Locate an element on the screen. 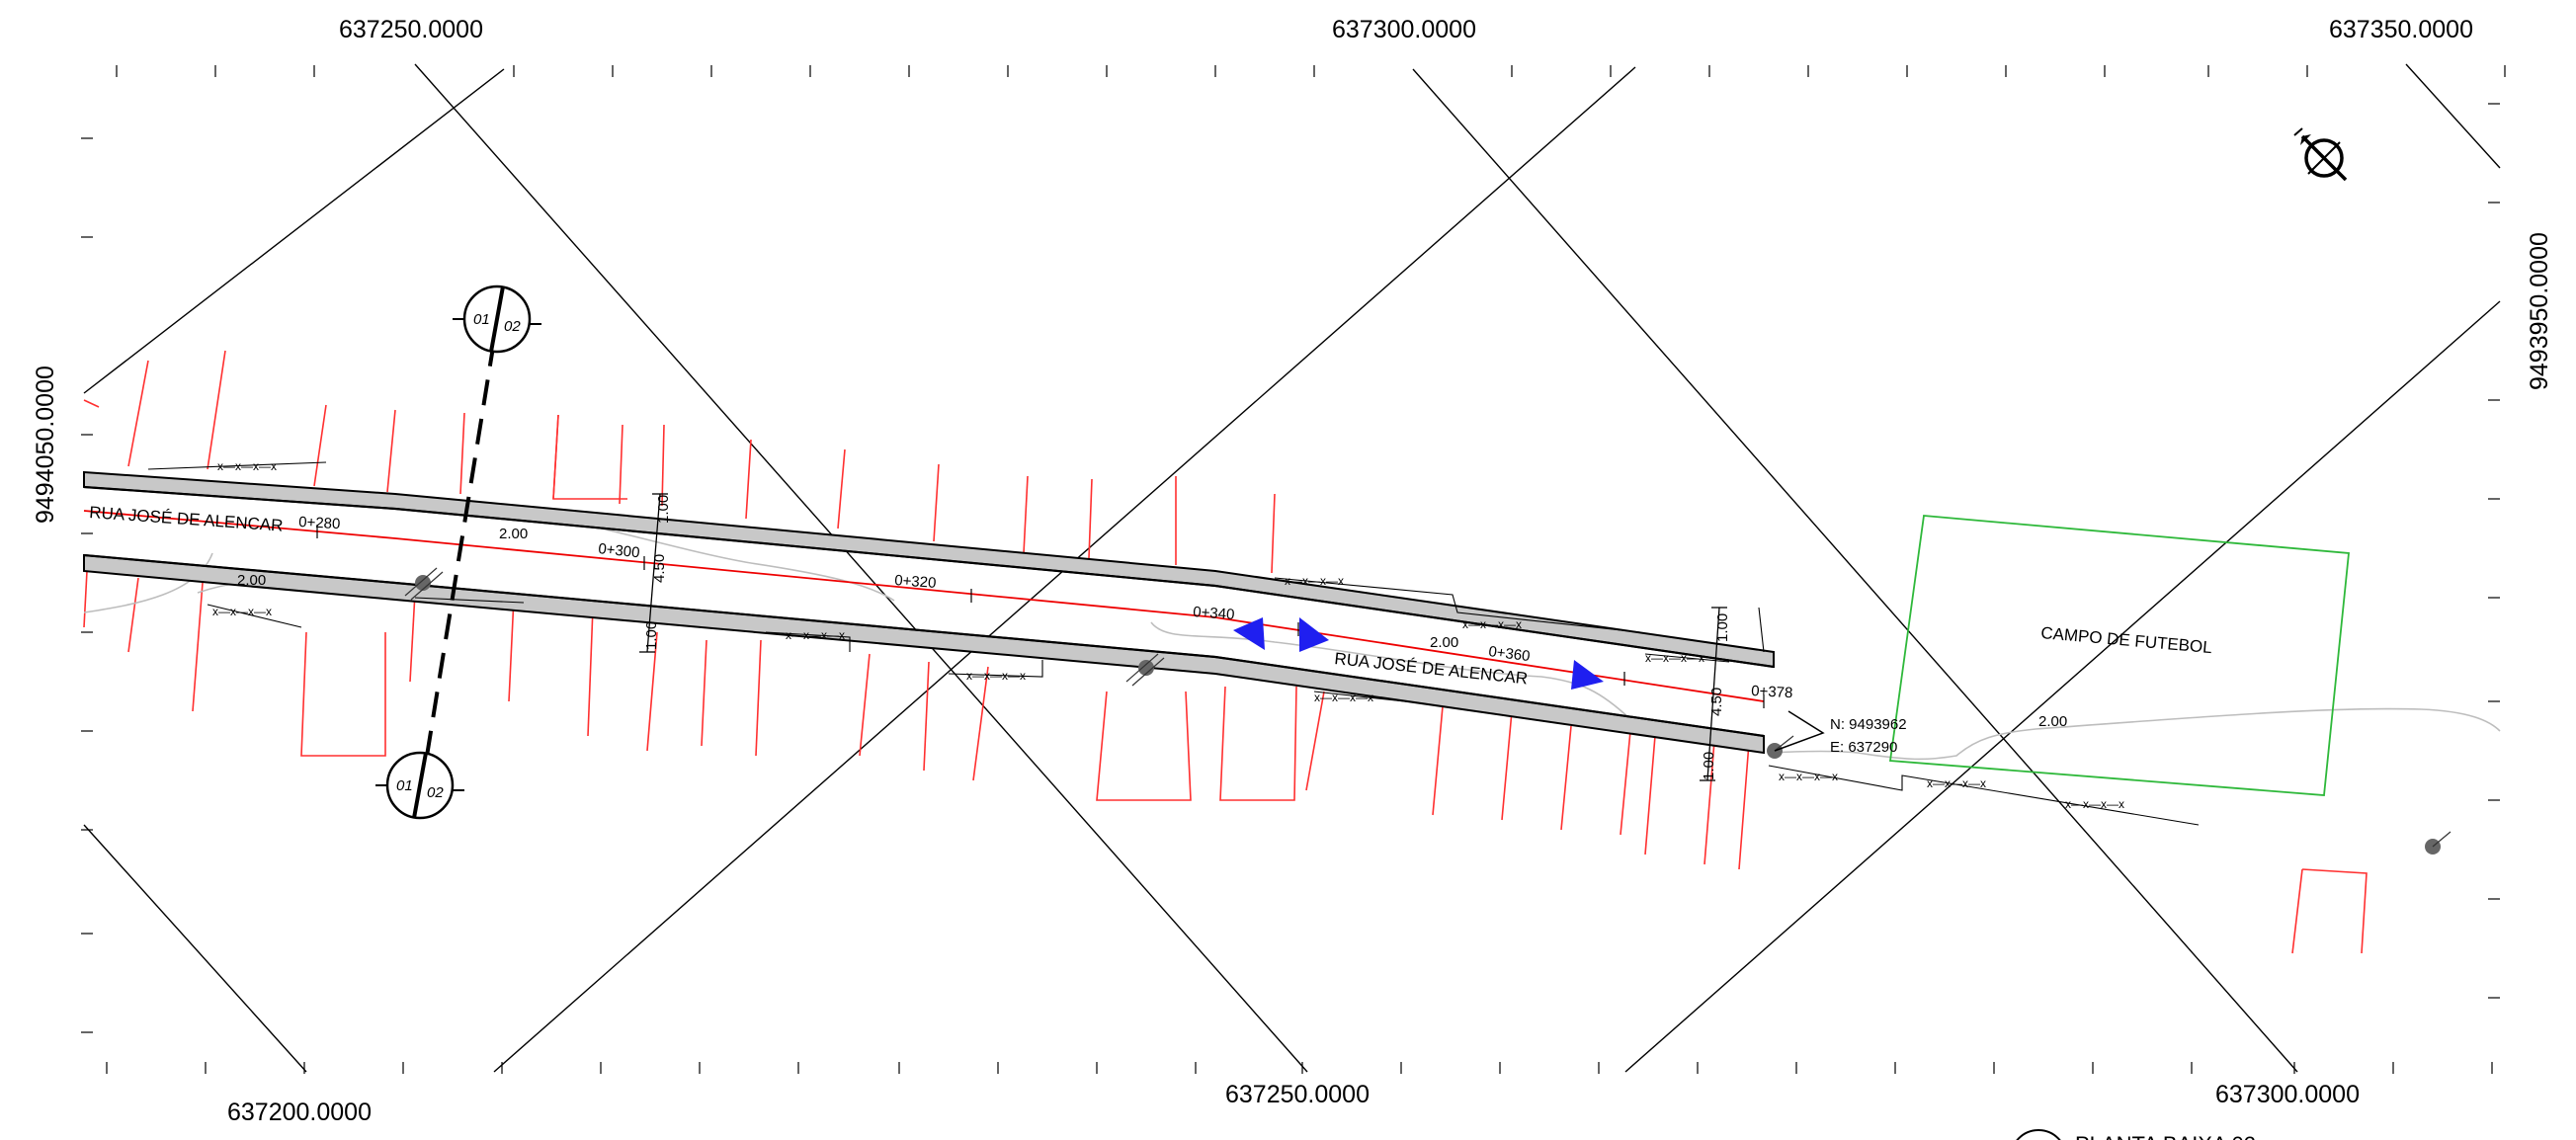 This screenshot has height=1140, width=2576. soccer-field-label: CAMPO DE FUTEBOL is located at coordinates (2126, 640).